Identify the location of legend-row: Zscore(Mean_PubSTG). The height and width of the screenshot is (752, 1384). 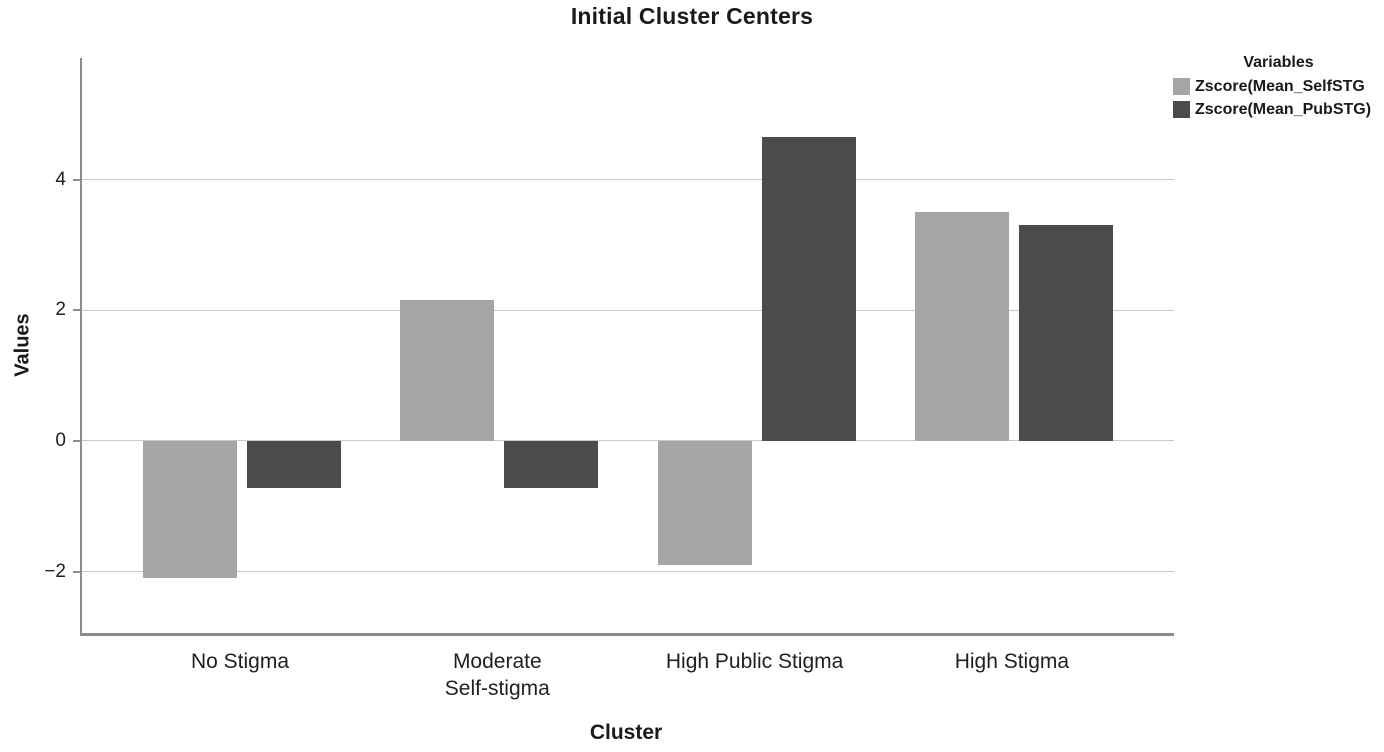
(1278, 109).